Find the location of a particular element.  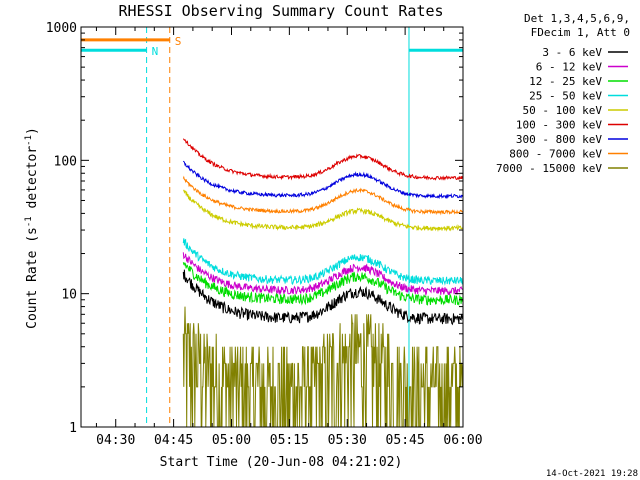

series-line-3-6-keV is located at coordinates (323, 297).